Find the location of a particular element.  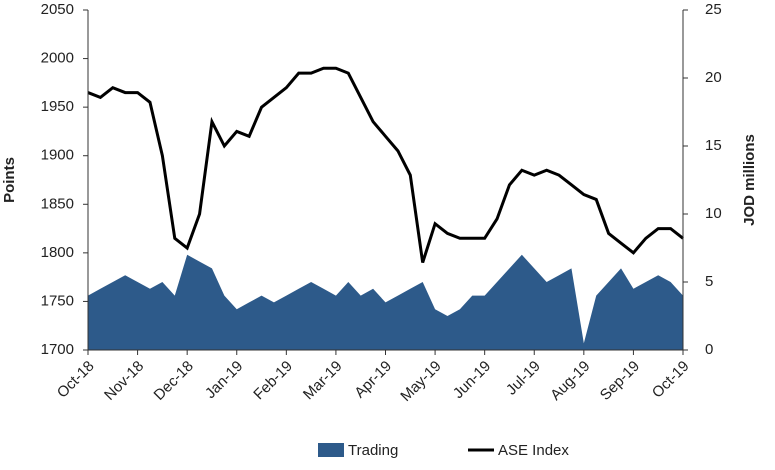

y2-axis-label: JOD millions is located at coordinates (749, 180).